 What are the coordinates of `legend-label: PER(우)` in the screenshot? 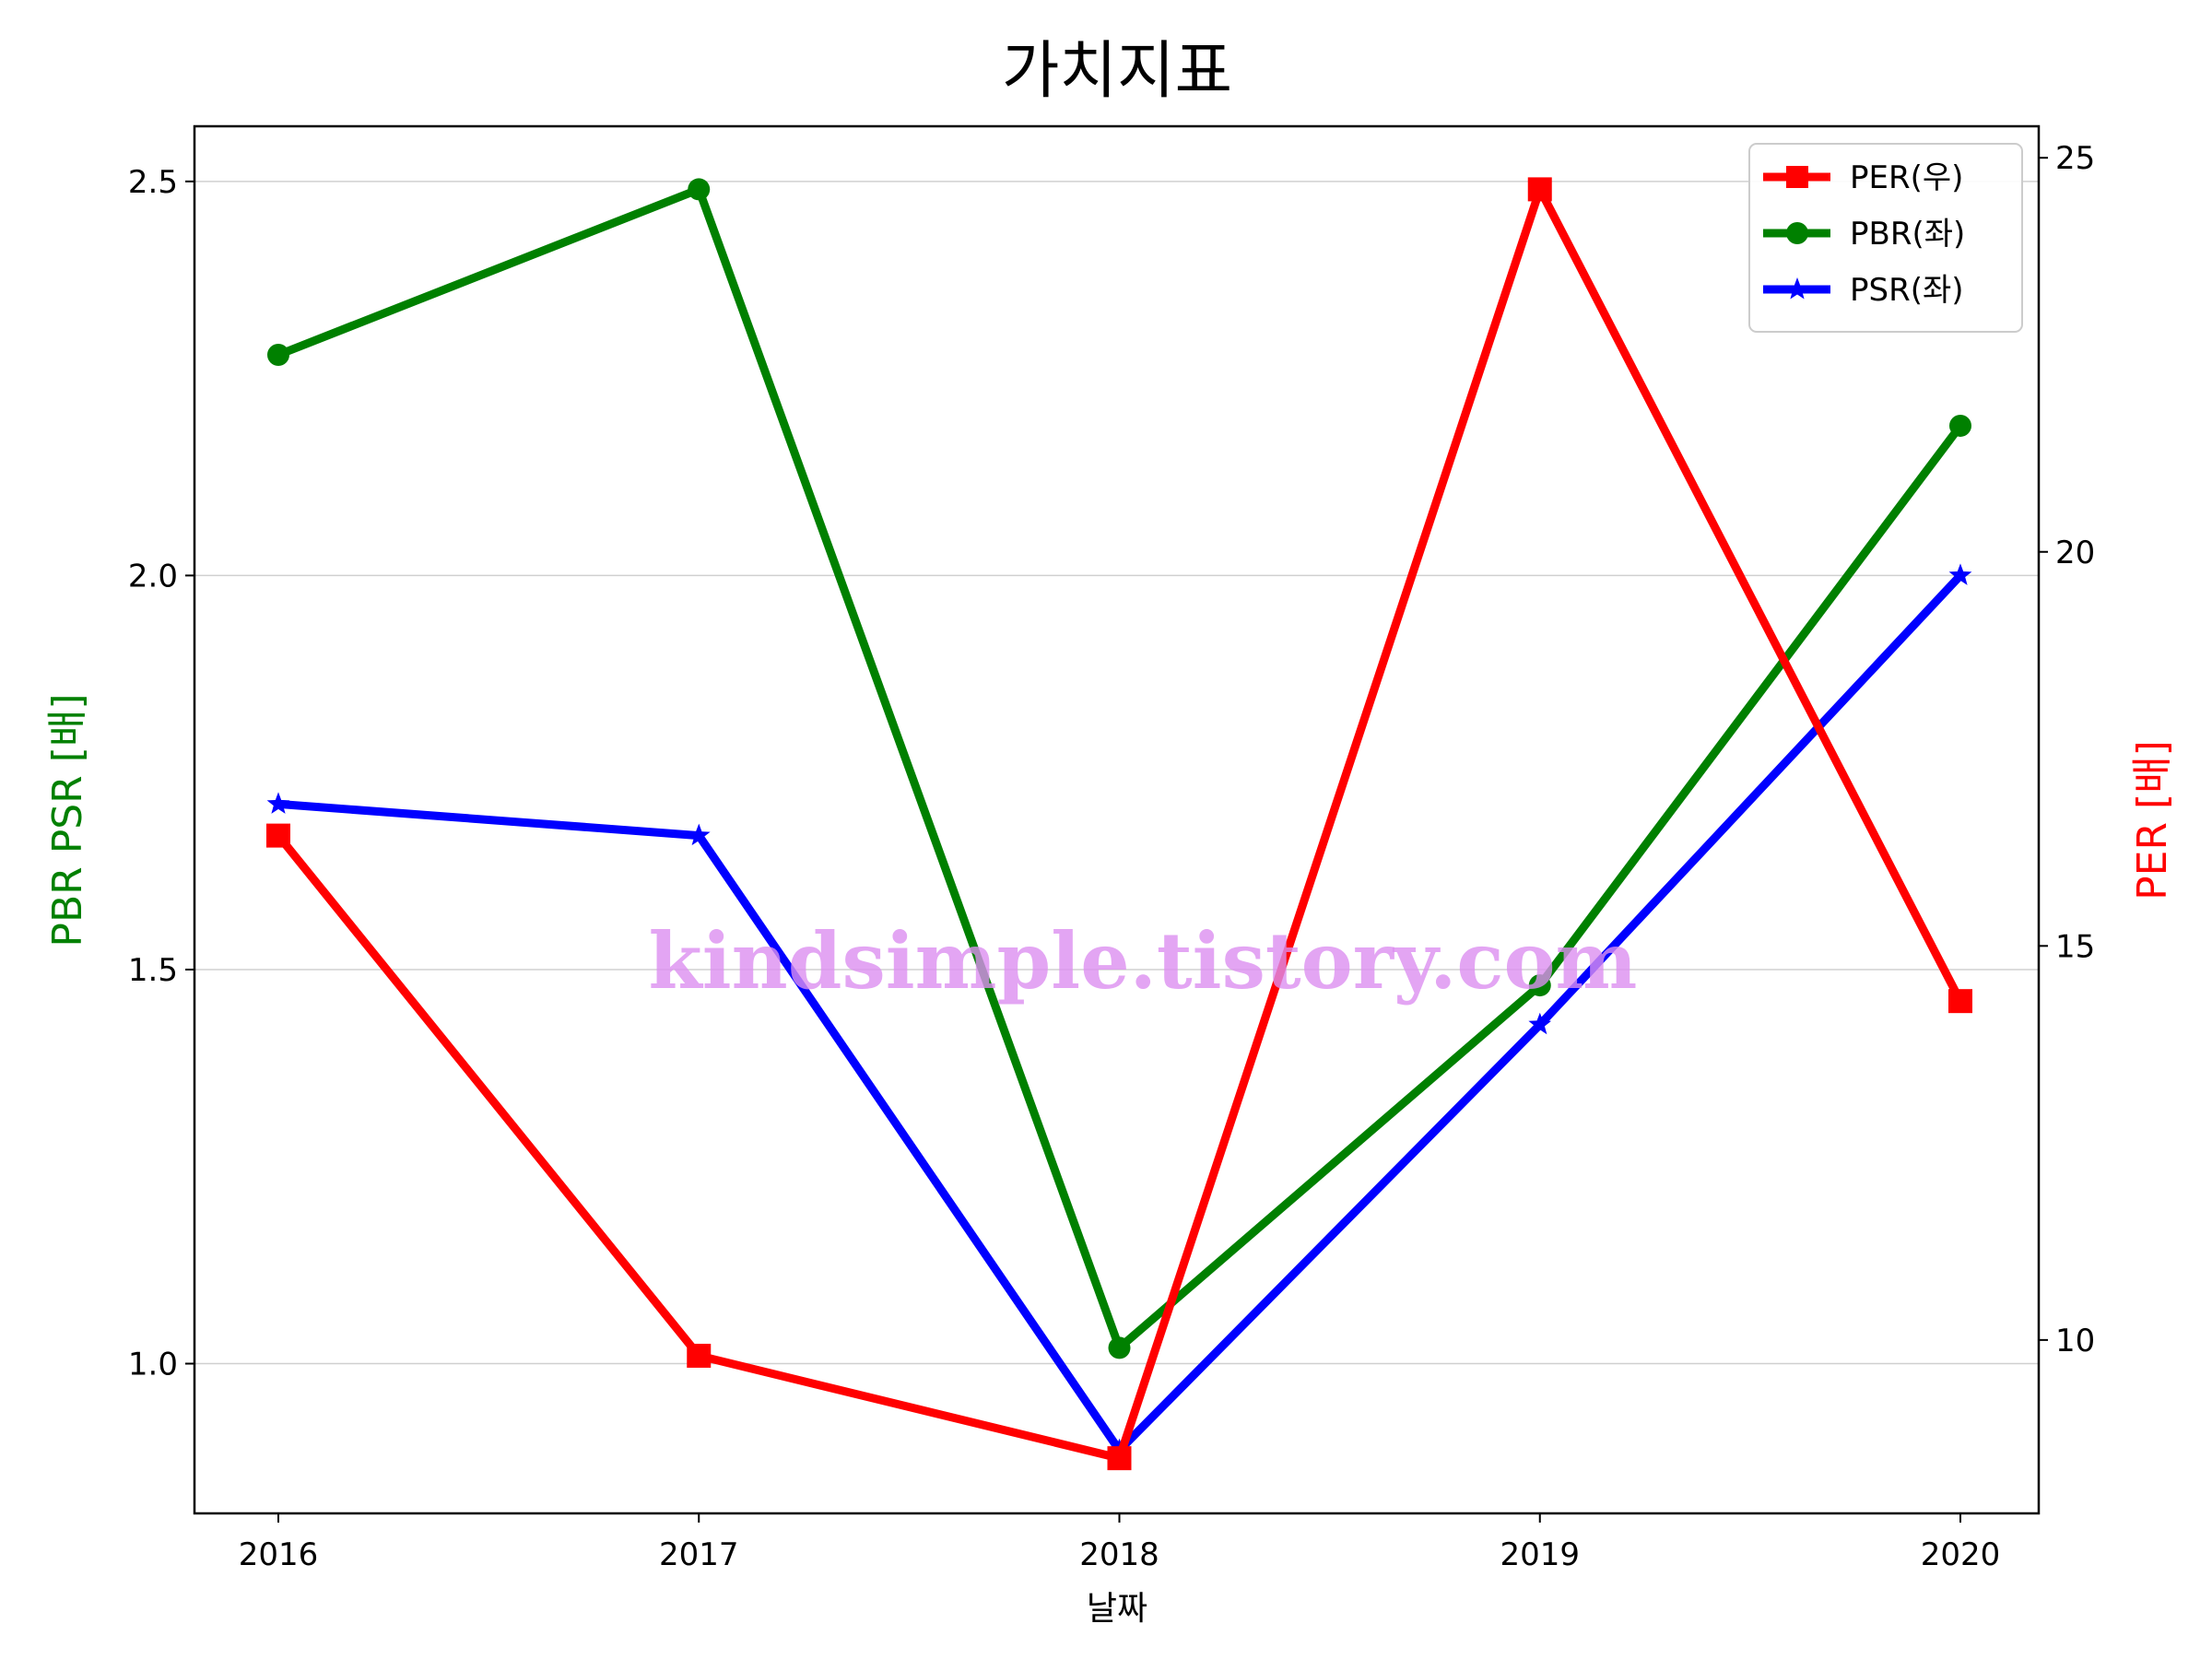 It's located at (1906, 177).